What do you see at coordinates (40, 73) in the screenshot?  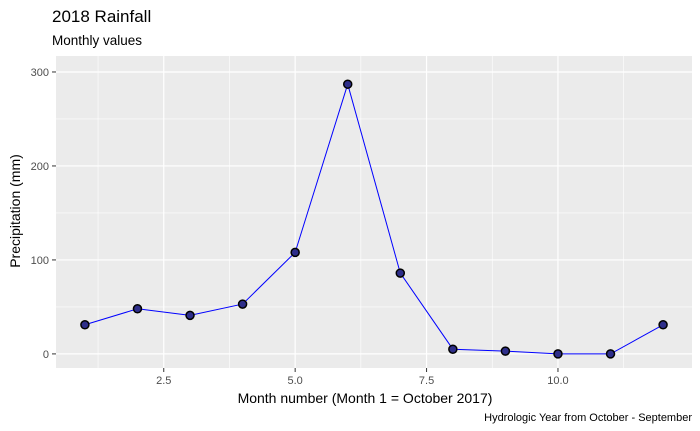 I see `y-tick-label: 300` at bounding box center [40, 73].